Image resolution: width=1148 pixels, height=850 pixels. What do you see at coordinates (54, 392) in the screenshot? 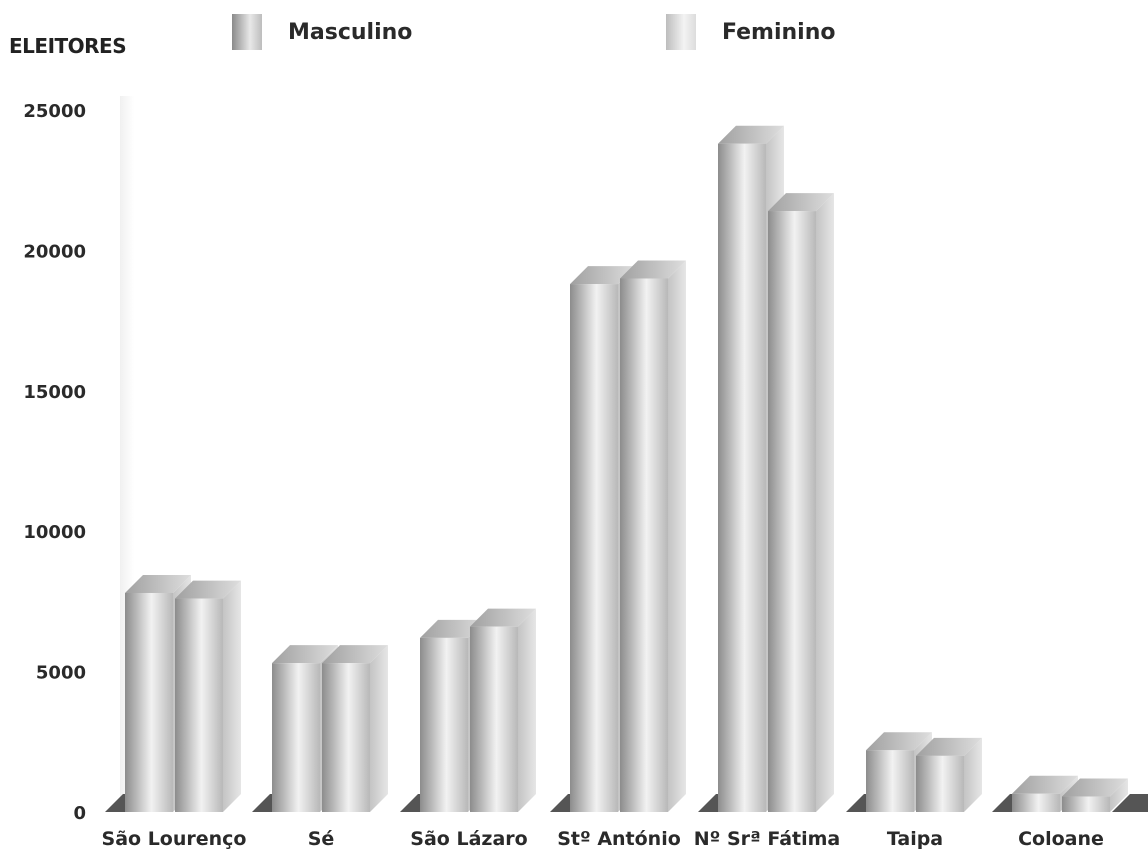
I see `y-tick-label: 15000` at bounding box center [54, 392].